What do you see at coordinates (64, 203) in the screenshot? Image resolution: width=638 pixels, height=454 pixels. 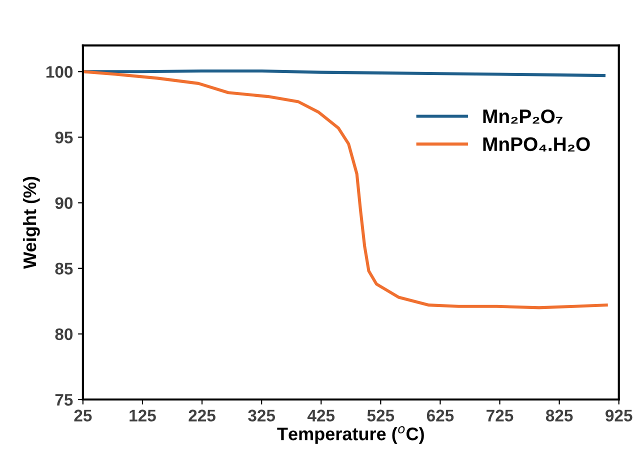 I see `y-tick-label: 90` at bounding box center [64, 203].